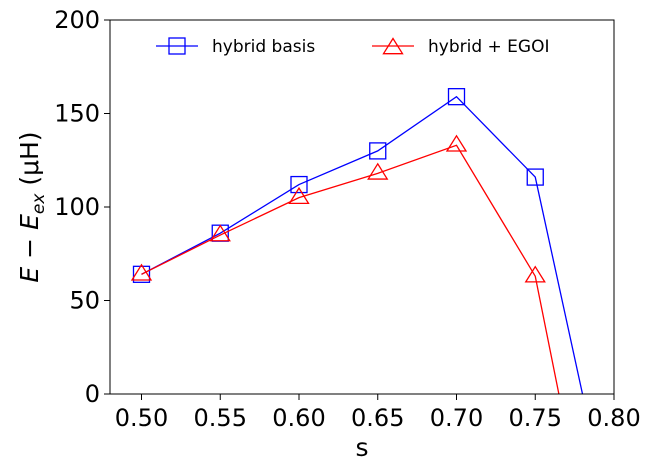 This screenshot has height=458, width=659. What do you see at coordinates (489, 47) in the screenshot?
I see `legend-label: hybrid + EGOI` at bounding box center [489, 47].